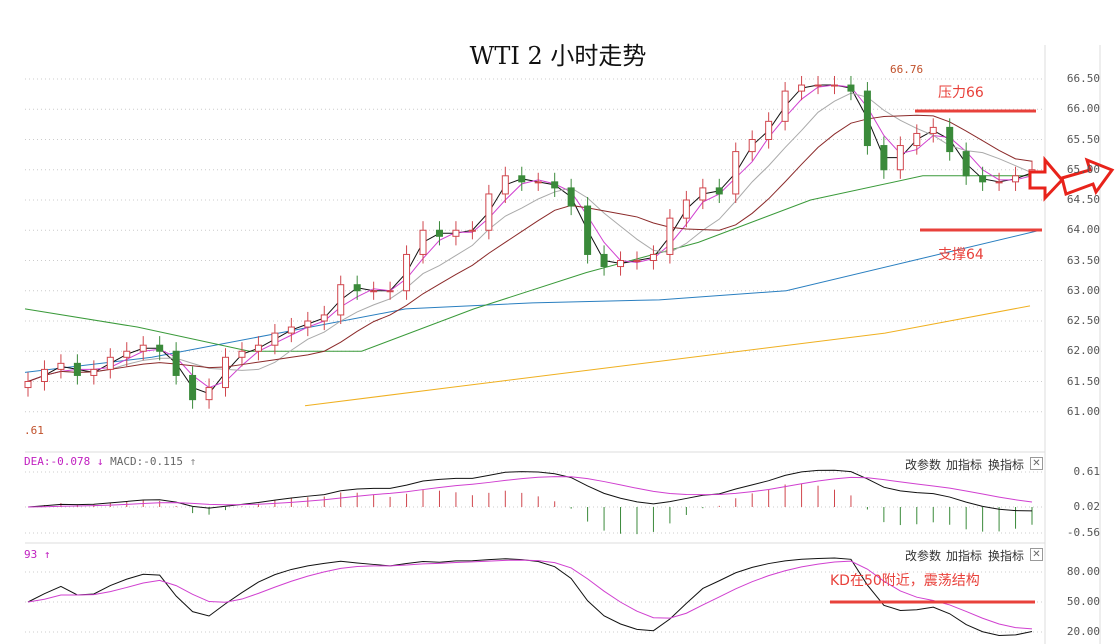 Image resolution: width=1116 pixels, height=644 pixels. I want to click on price-tick: 63.50, so click(1083, 260).